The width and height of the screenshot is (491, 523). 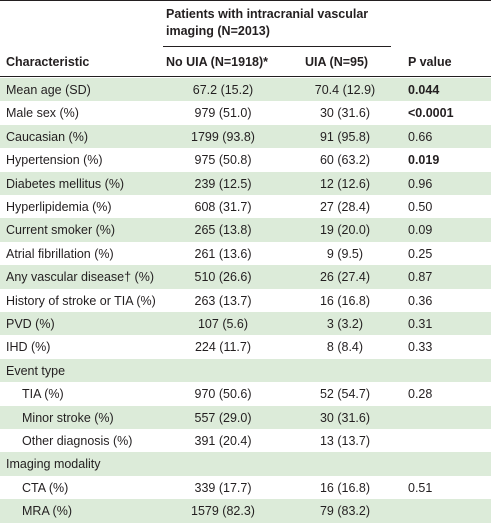 I want to click on no-uia-cell: 107 (5.6), so click(x=223, y=324).